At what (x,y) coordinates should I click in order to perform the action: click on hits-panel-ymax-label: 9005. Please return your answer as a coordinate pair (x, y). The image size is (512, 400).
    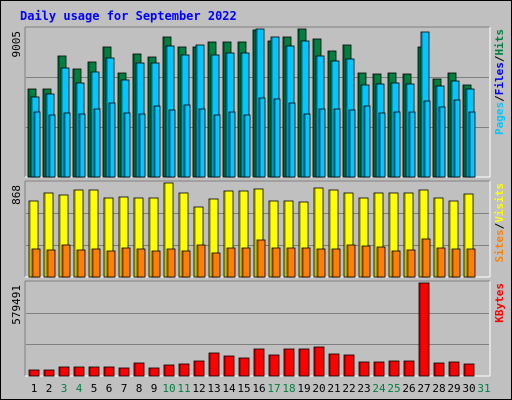
    Looking at the image, I should click on (16, 44).